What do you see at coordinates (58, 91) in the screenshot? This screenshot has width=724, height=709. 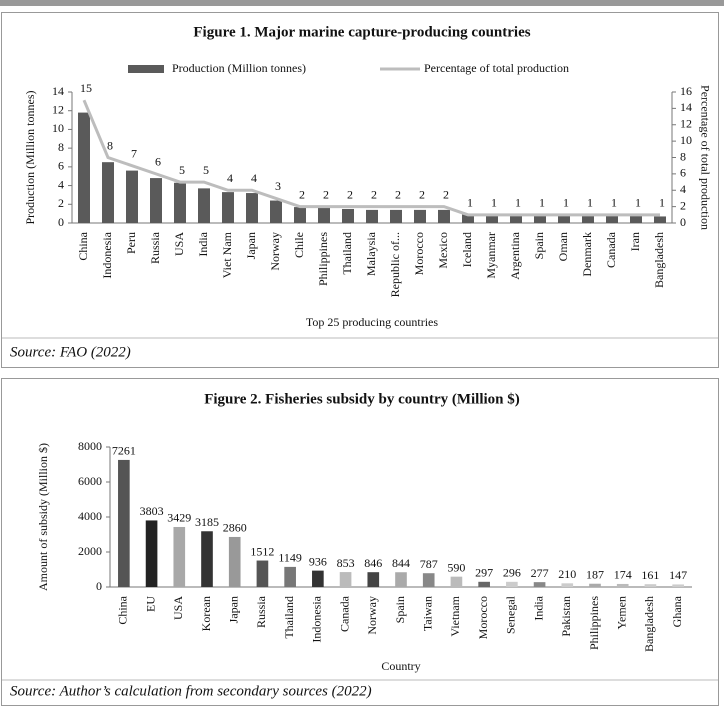 I see `y-tick-label: 14` at bounding box center [58, 91].